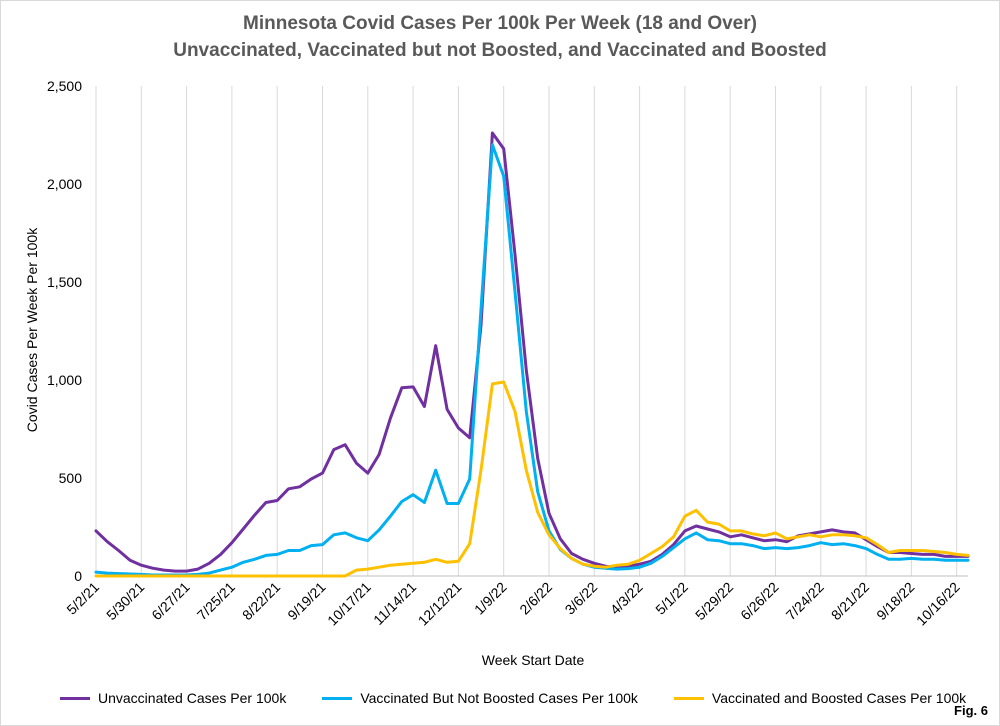  Describe the element at coordinates (32, 330) in the screenshot. I see `y-axis-label: Covid Cases Per Week Per 100k` at that location.